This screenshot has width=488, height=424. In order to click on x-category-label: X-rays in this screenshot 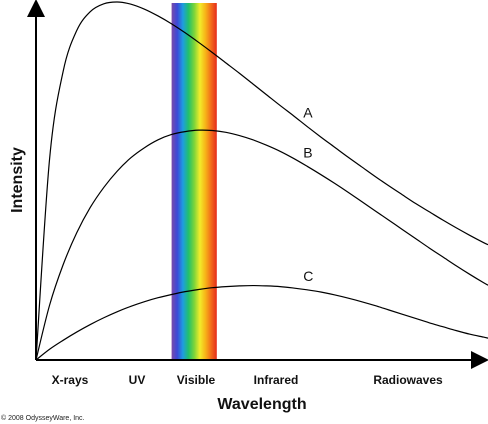, I will do `click(70, 380)`.